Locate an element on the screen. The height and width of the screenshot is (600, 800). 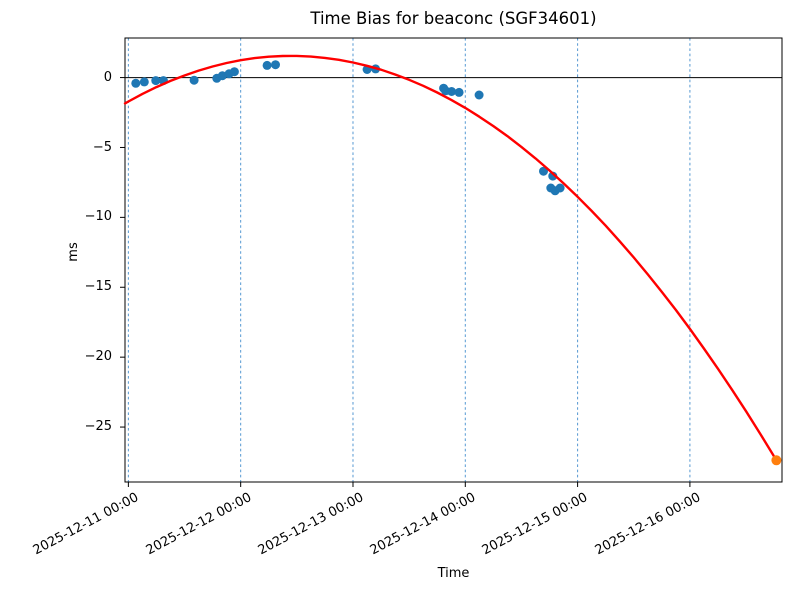
y-tick-label: −25 is located at coordinates (98, 427).